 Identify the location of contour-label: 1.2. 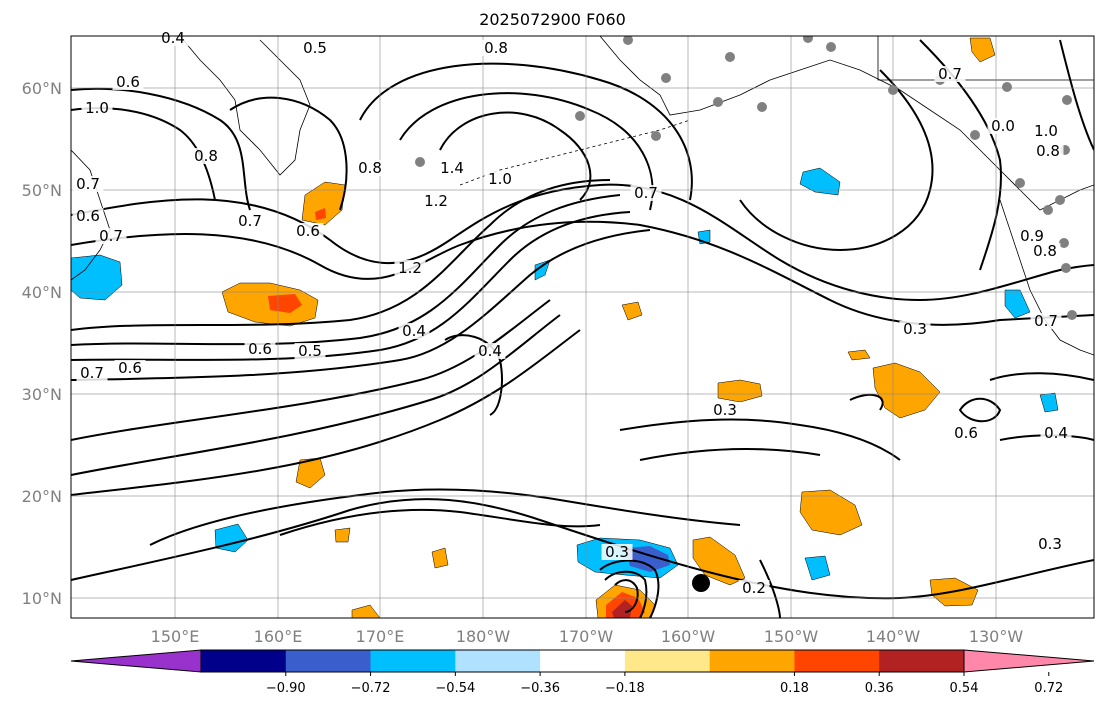
(410, 268).